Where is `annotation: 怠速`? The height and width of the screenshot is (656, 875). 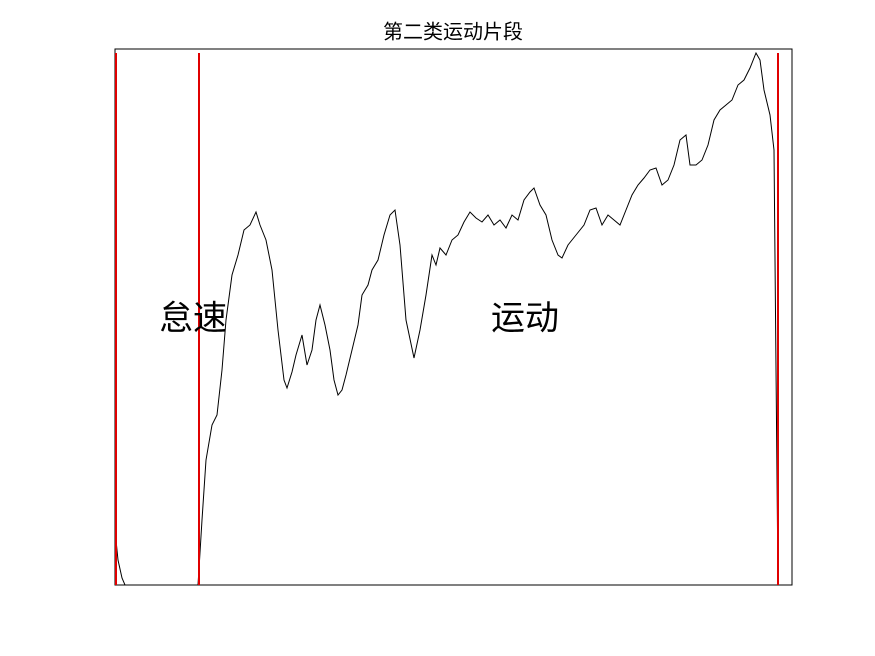 annotation: 怠速 is located at coordinates (193, 319).